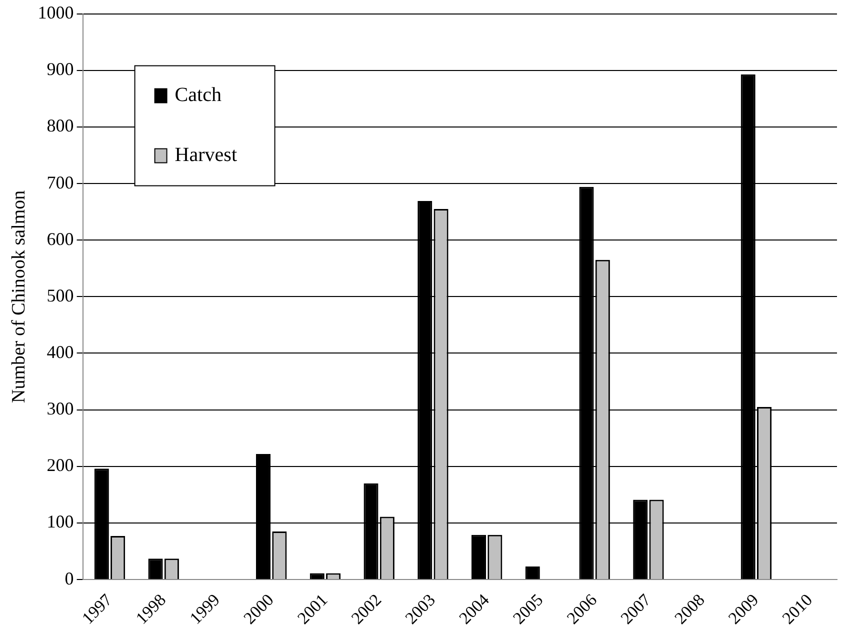 The width and height of the screenshot is (857, 636). What do you see at coordinates (19, 297) in the screenshot?
I see `y-axis-title: Number of Chinook salmon` at bounding box center [19, 297].